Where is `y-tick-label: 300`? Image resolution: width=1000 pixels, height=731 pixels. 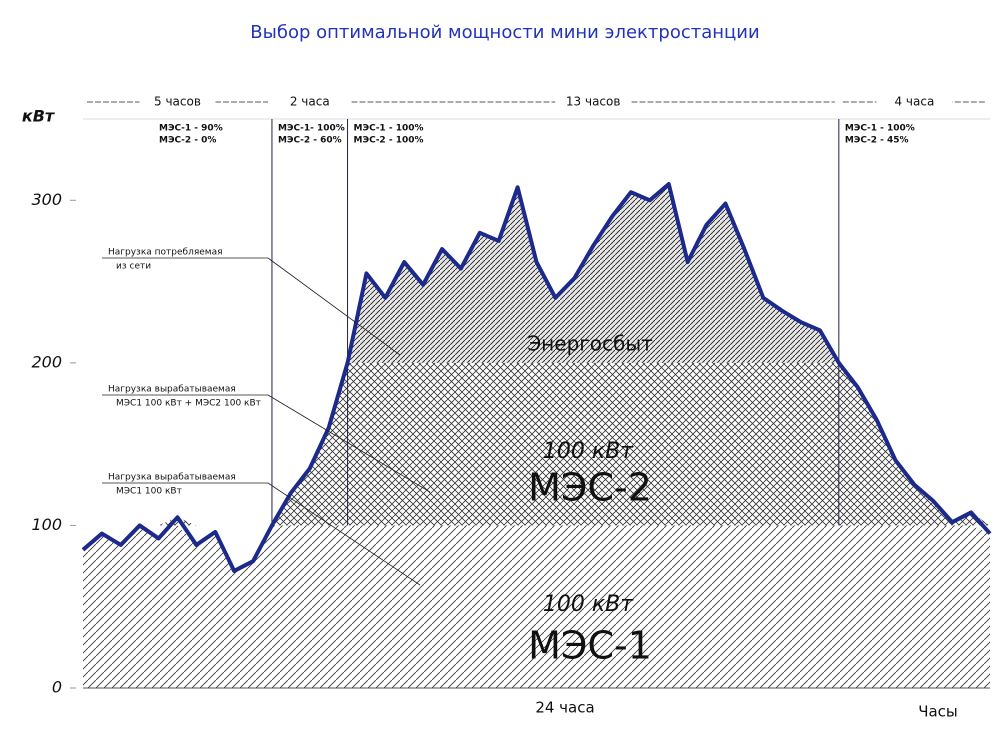 y-tick-label: 300 is located at coordinates (46, 199).